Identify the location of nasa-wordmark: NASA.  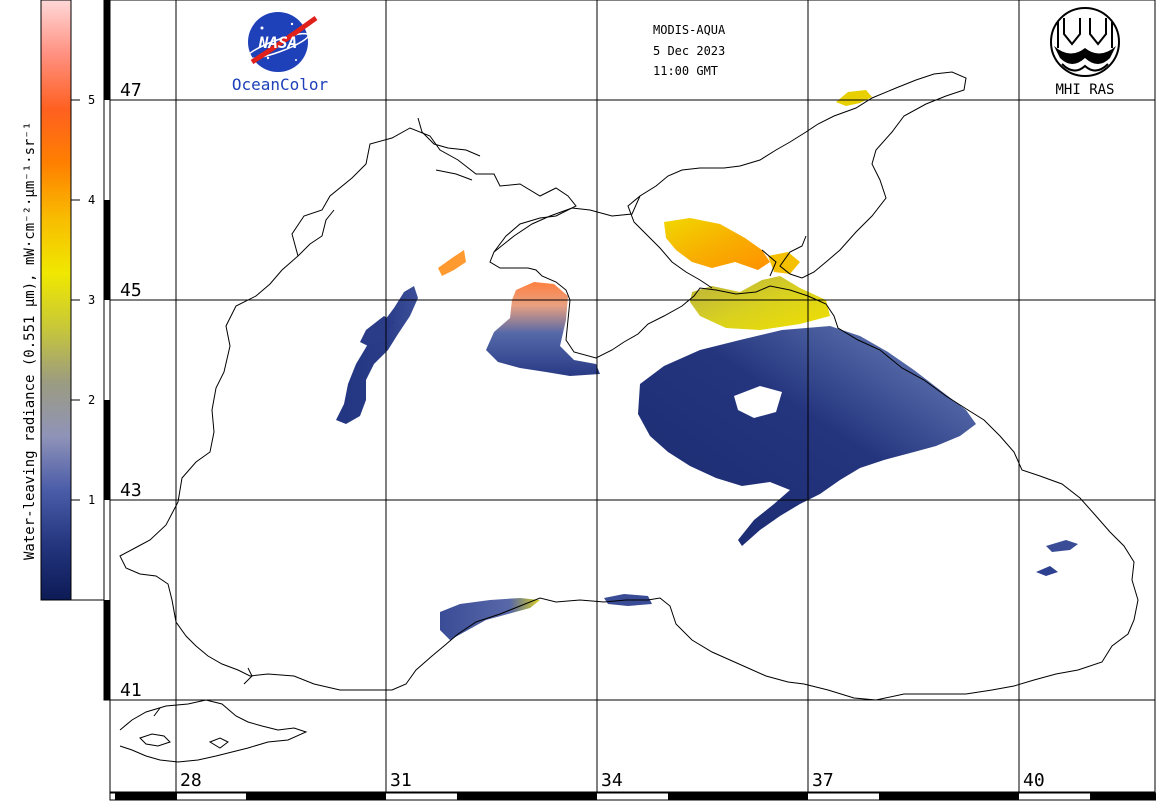
(278, 42).